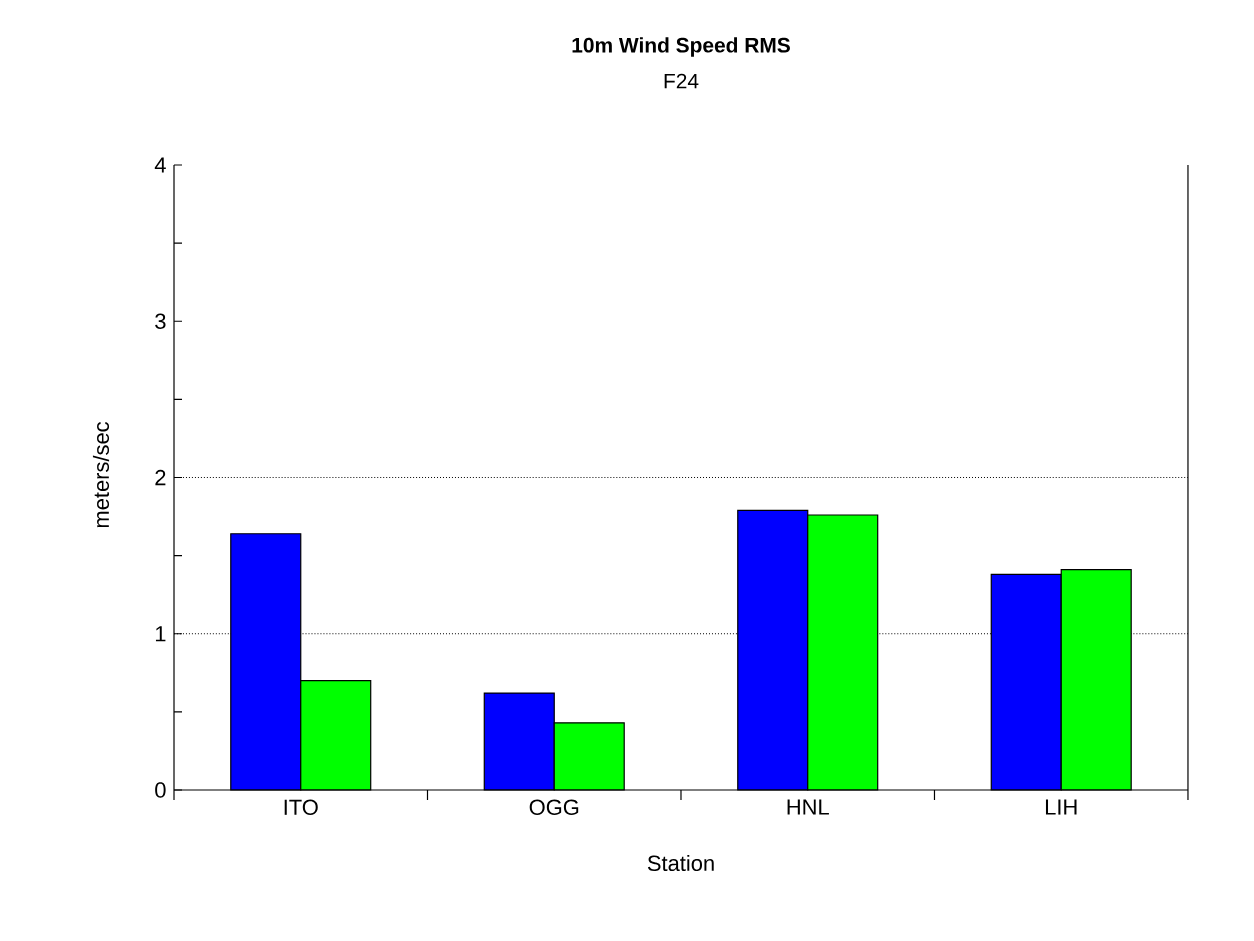 Image resolution: width=1254 pixels, height=941 pixels. Describe the element at coordinates (301, 807) in the screenshot. I see `x-tick-label: ITO` at that location.